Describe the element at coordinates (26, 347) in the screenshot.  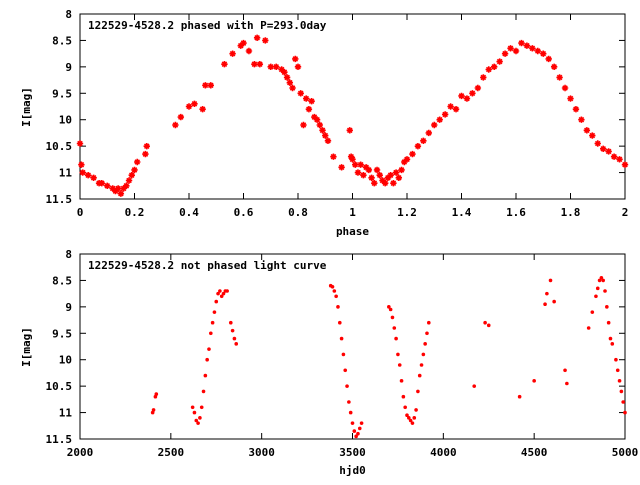
I see `unphased-y-axis-label: I[mag]` at that location.